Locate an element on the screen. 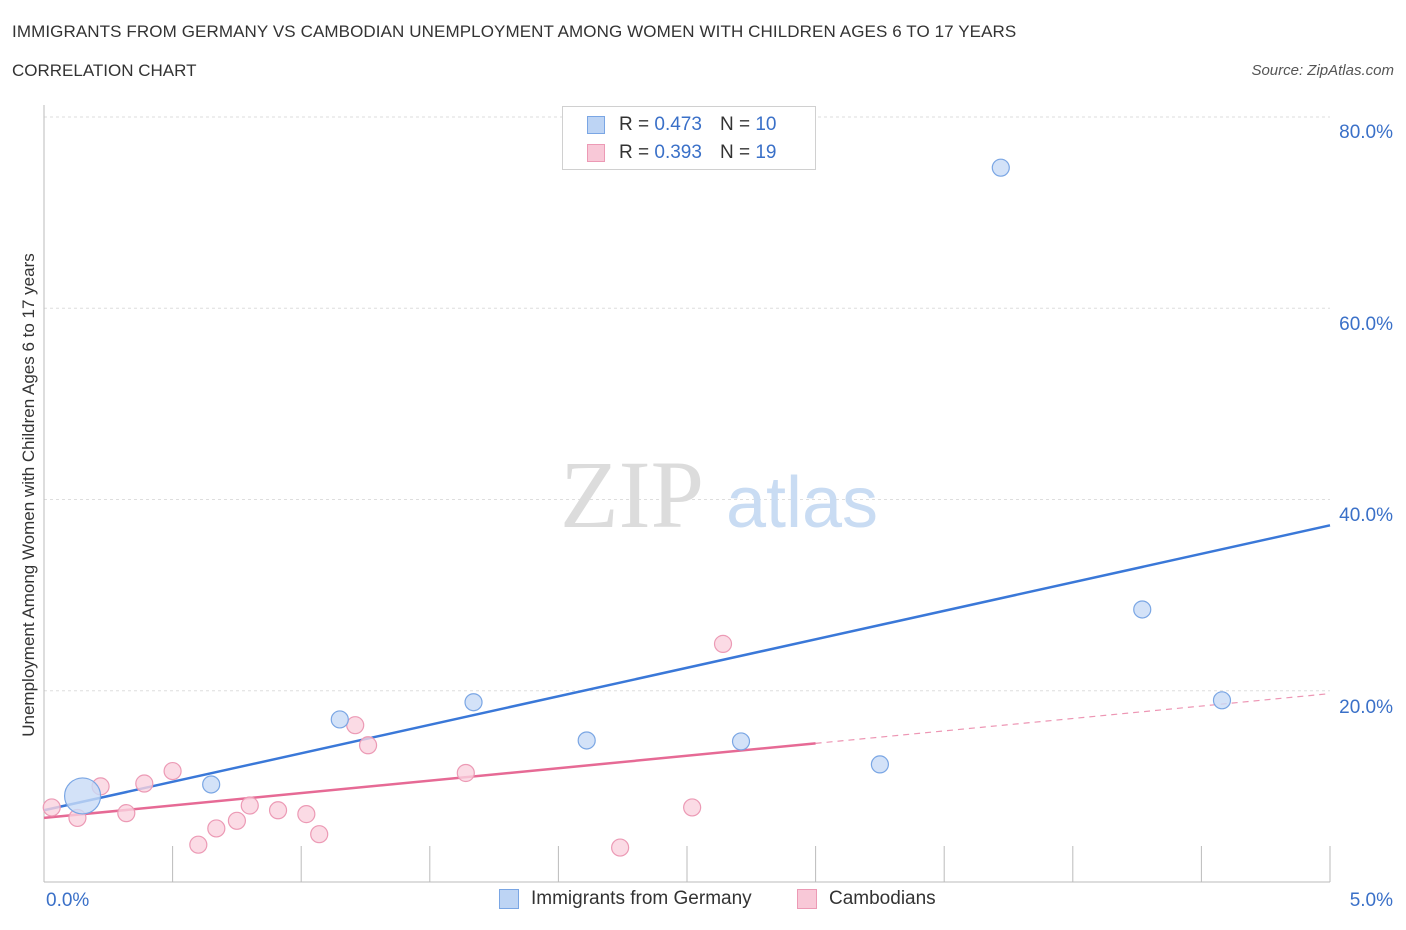 The image size is (1406, 930). bottom-legend-cambodians: Cambodians is located at coordinates (866, 899).